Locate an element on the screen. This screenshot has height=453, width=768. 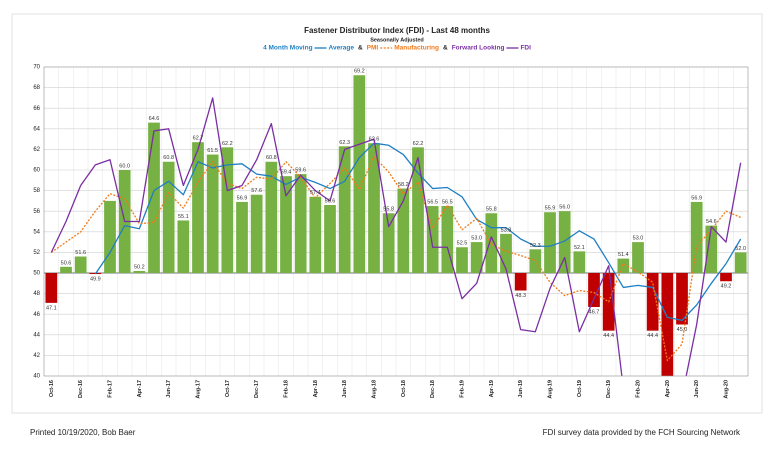
x-tick-label: Apr-20 is located at coordinates (668, 388).